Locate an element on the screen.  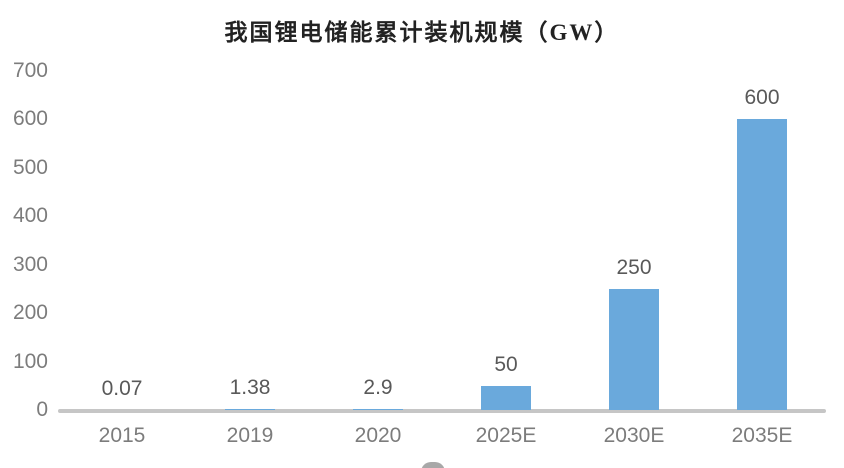
bar-2019 is located at coordinates (250, 409).